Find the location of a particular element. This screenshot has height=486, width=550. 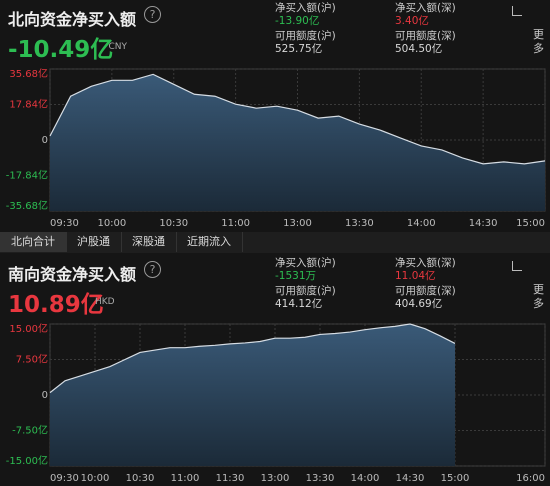

stat-value: 525.75亿 is located at coordinates (299, 49).